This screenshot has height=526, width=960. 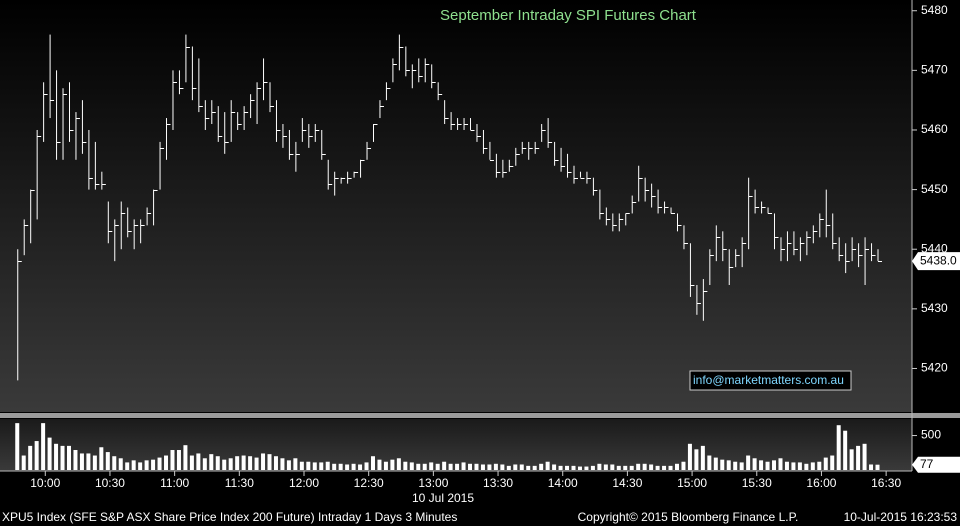 I want to click on x-tick-label: 11:00, so click(x=174, y=483).